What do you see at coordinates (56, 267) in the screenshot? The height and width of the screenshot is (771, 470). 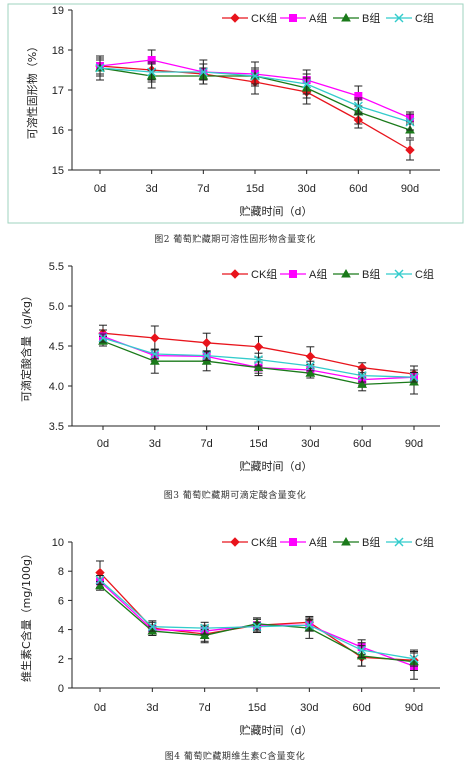 I see `y-tick-label: 5.5` at bounding box center [56, 267].